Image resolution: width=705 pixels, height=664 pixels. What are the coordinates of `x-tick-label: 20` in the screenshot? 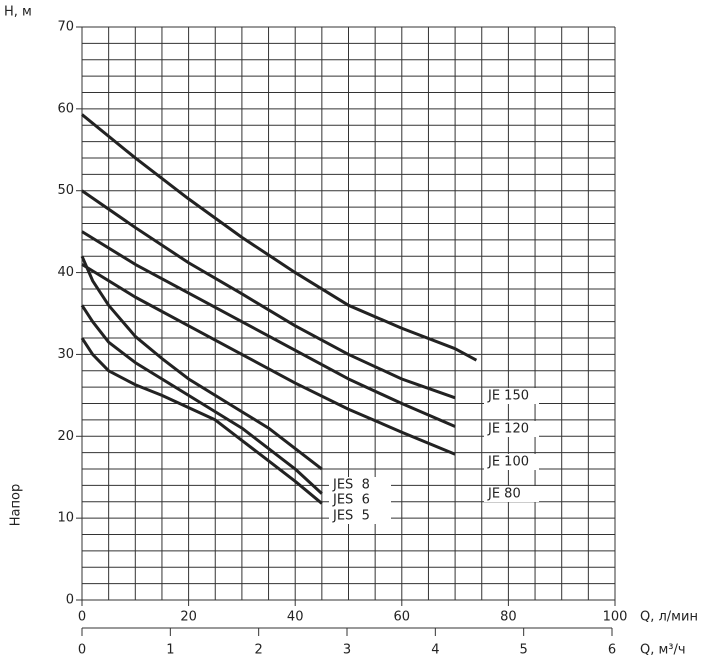 It's located at (188, 617).